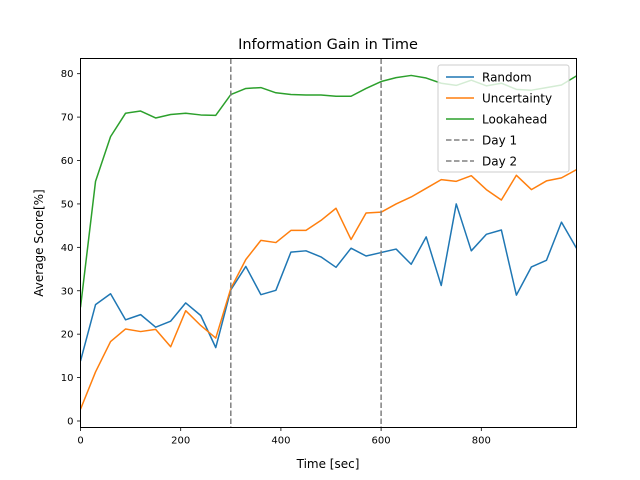  I want to click on y-tick-label: 30, so click(67, 291).